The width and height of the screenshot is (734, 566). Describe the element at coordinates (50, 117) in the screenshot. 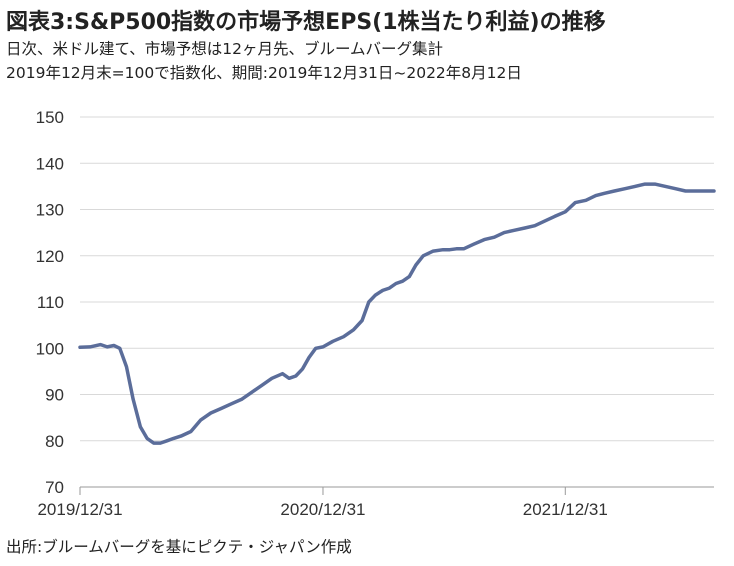

I see `y-tick-label: 150` at that location.